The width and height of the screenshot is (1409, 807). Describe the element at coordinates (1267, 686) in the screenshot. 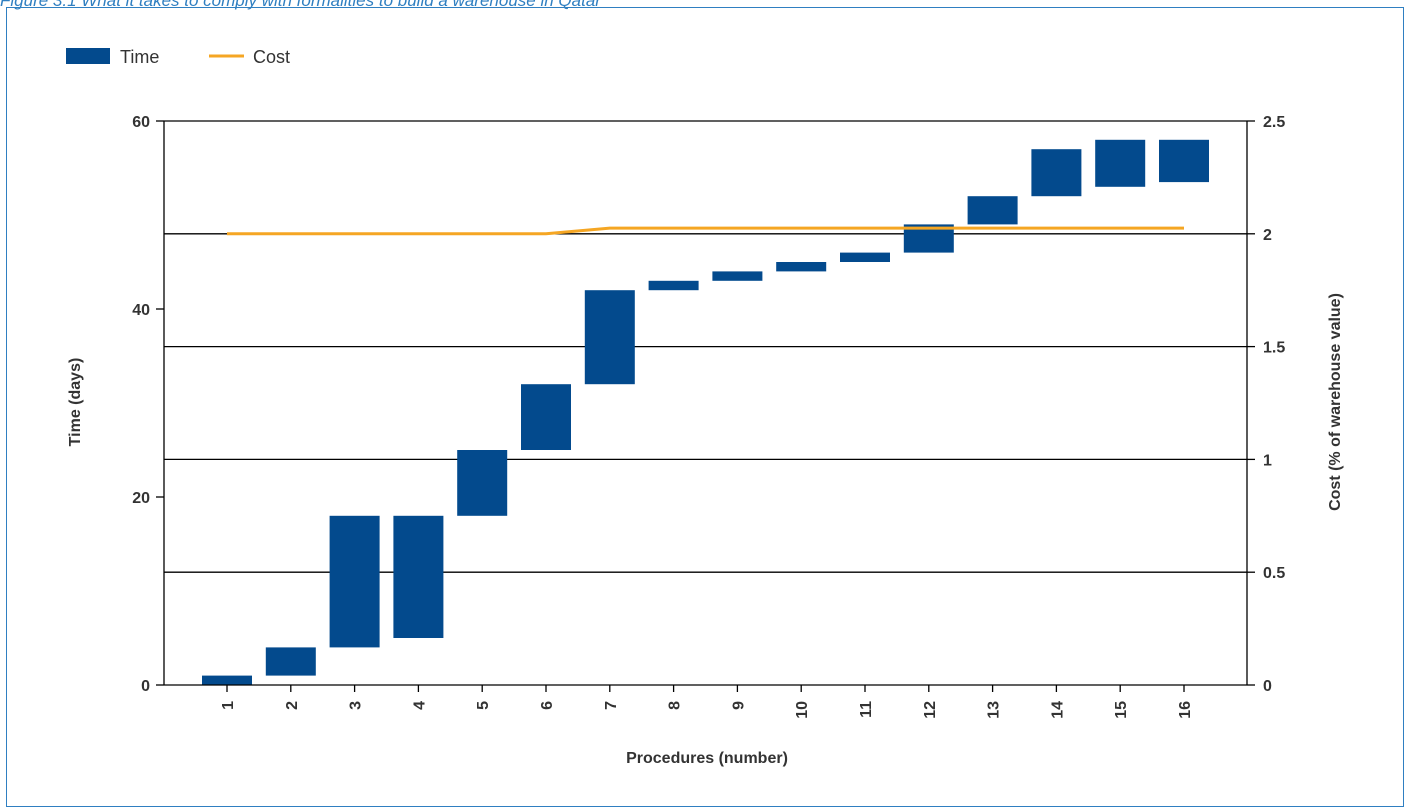

I see `y2-tick-label: 0` at that location.